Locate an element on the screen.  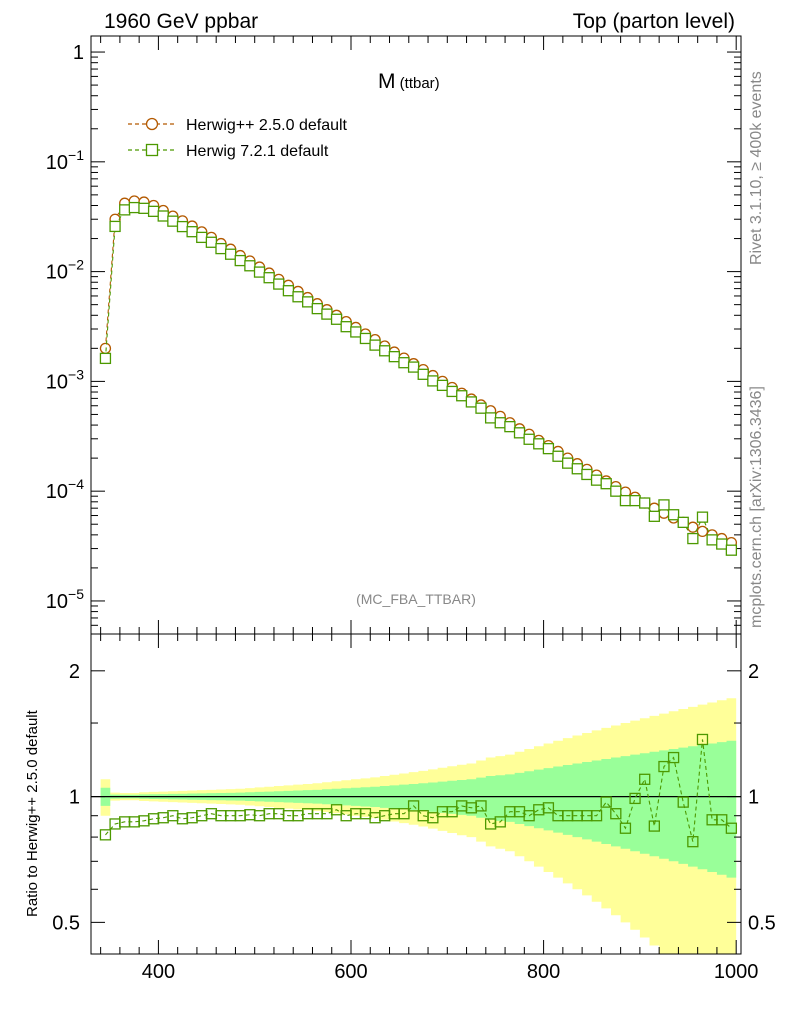
legend-label-herwigpp: Herwig++ 2.5.0 default is located at coordinates (267, 125).